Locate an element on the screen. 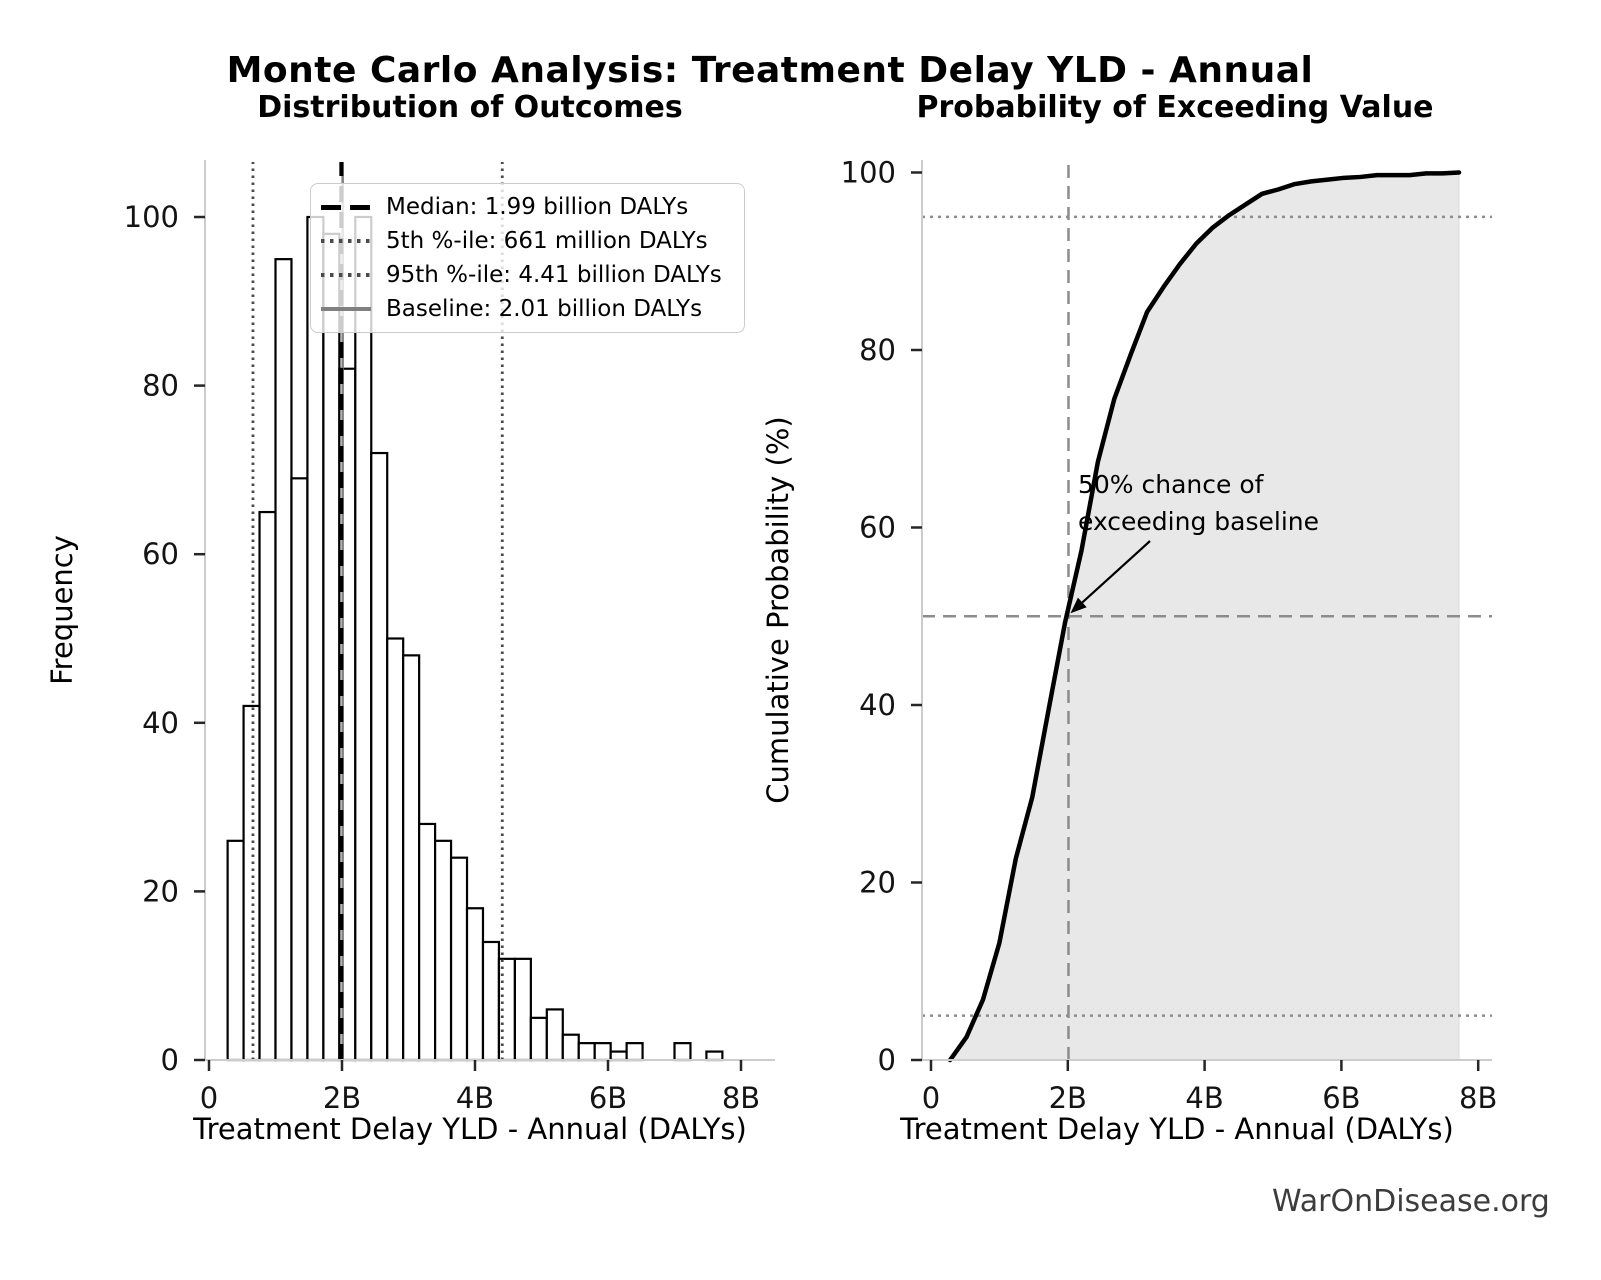 Image resolution: width=1601 pixels, height=1280 pixels. legend-item: Baseline: 2.01 billion DALYs is located at coordinates (527, 309).